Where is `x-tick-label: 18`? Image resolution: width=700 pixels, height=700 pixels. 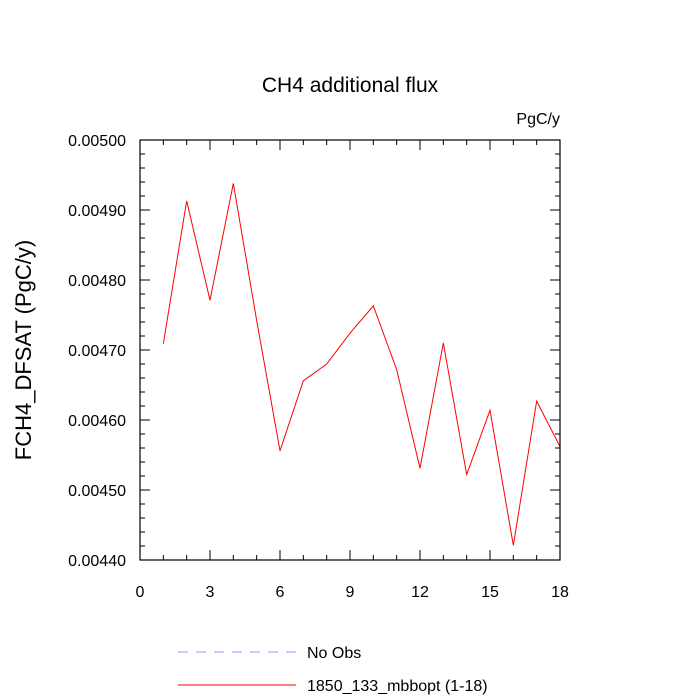
x-tick-label: 18 is located at coordinates (560, 592).